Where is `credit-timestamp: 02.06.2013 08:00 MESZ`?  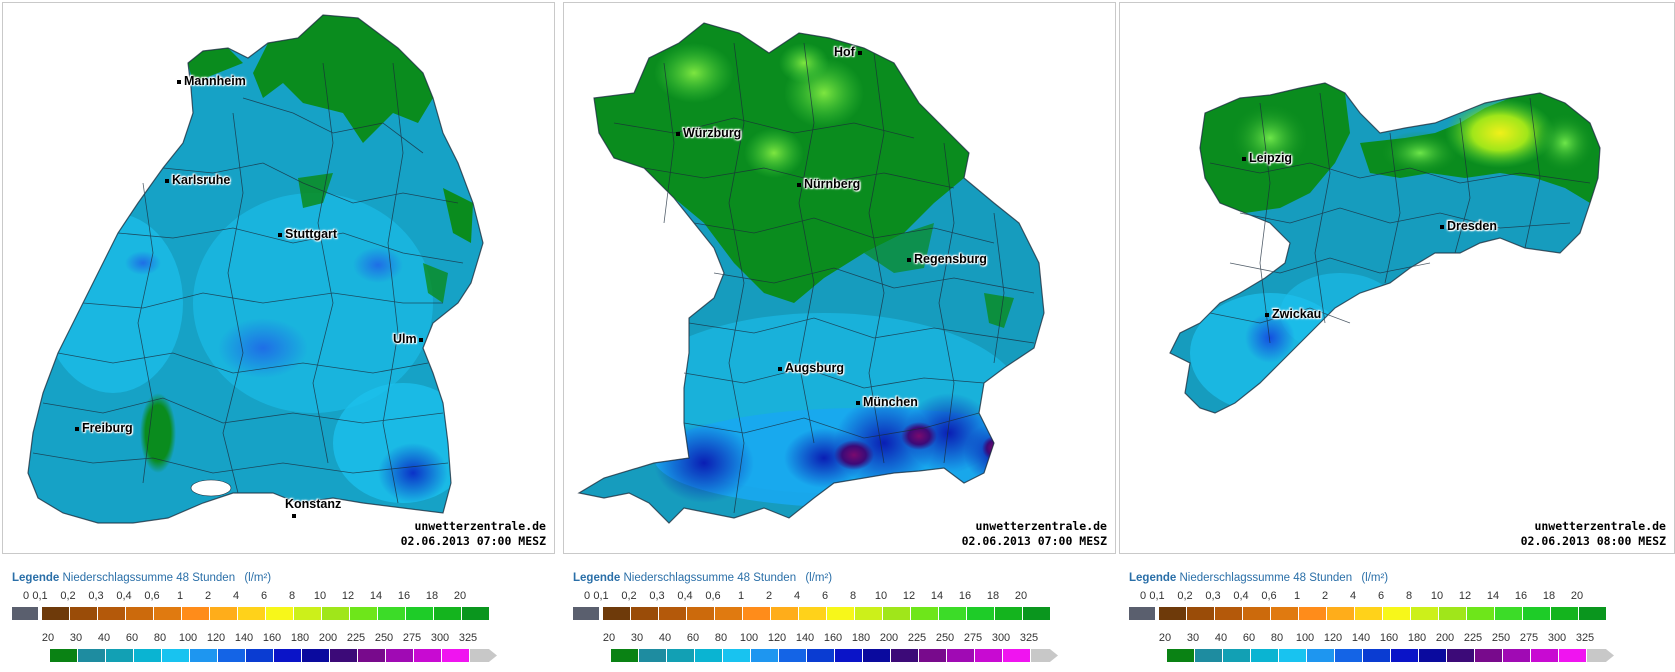
credit-timestamp: 02.06.2013 08:00 MESZ is located at coordinates (1593, 541).